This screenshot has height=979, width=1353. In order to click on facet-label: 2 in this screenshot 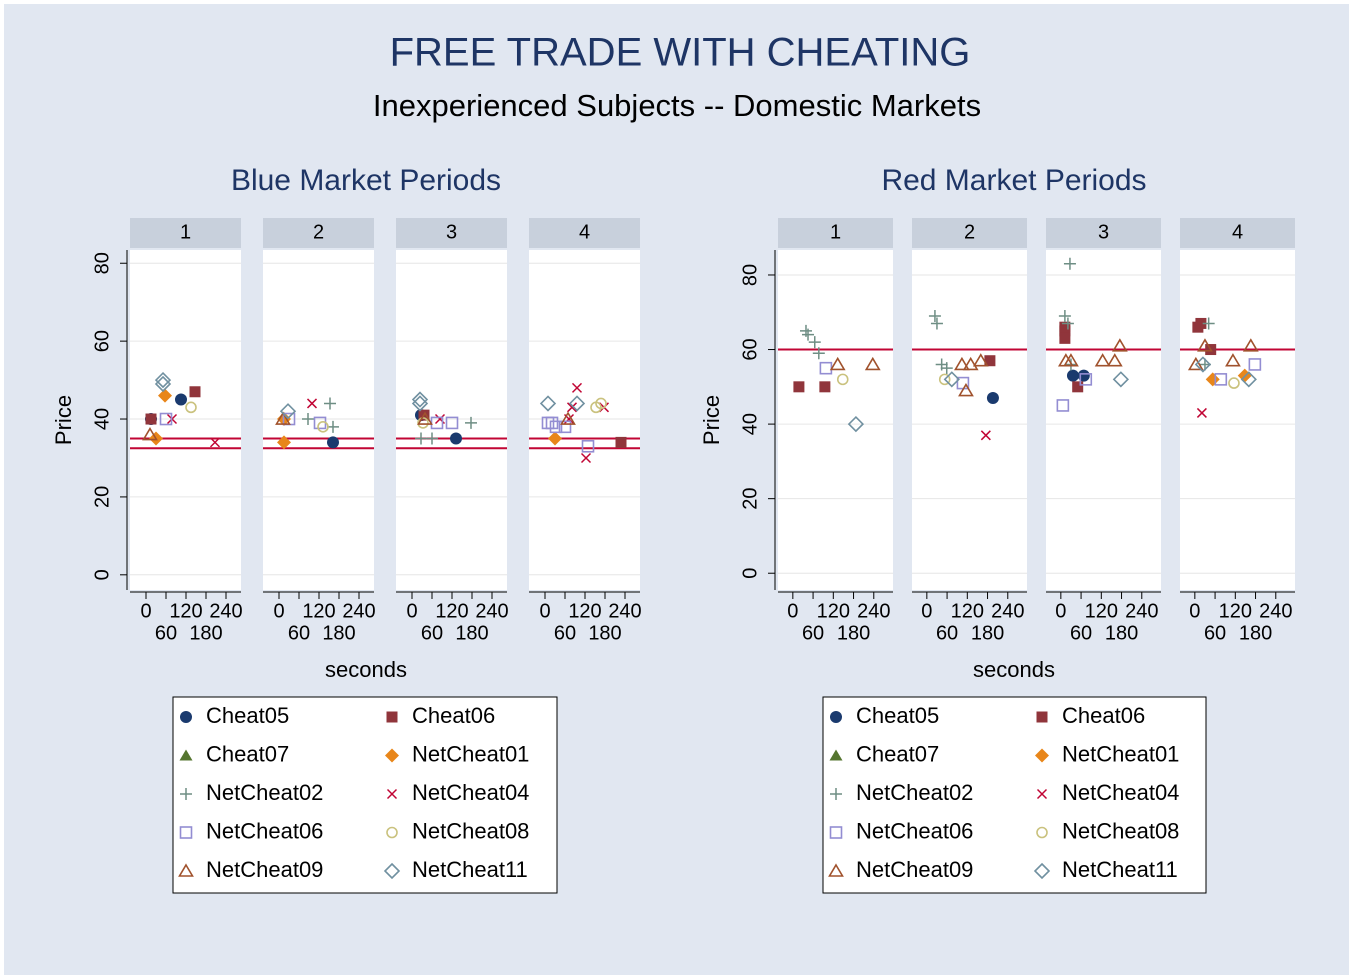, I will do `click(318, 232)`.